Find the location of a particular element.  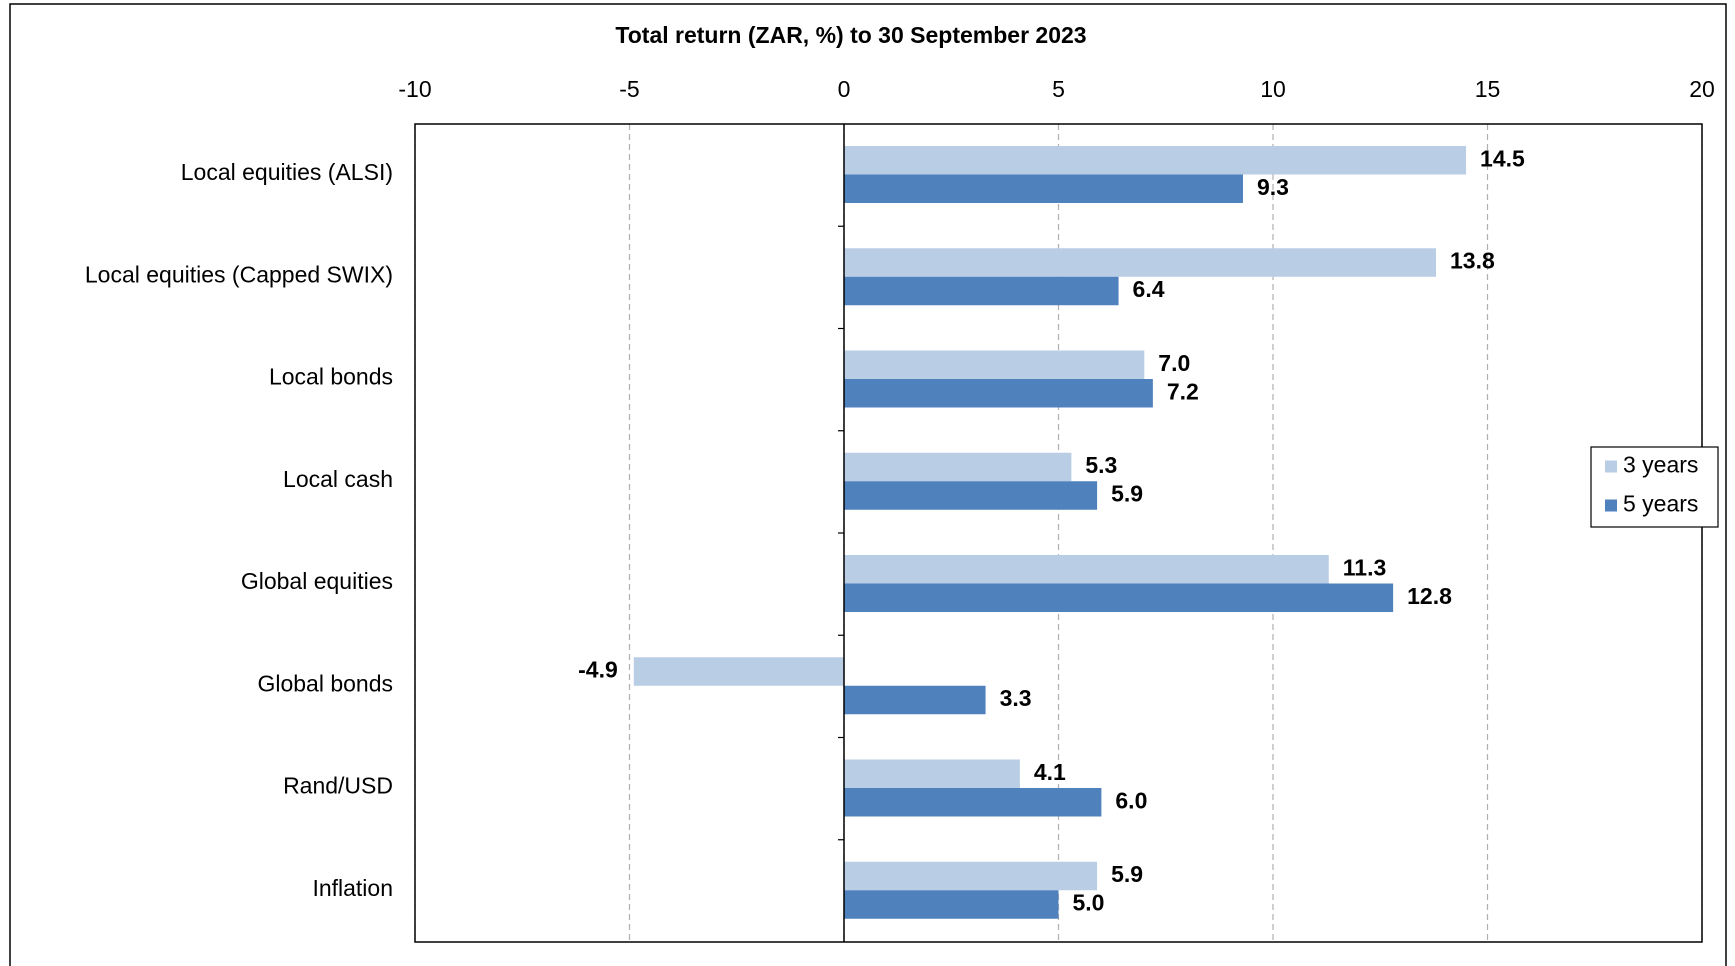

data-label: 6.0 is located at coordinates (1131, 800).